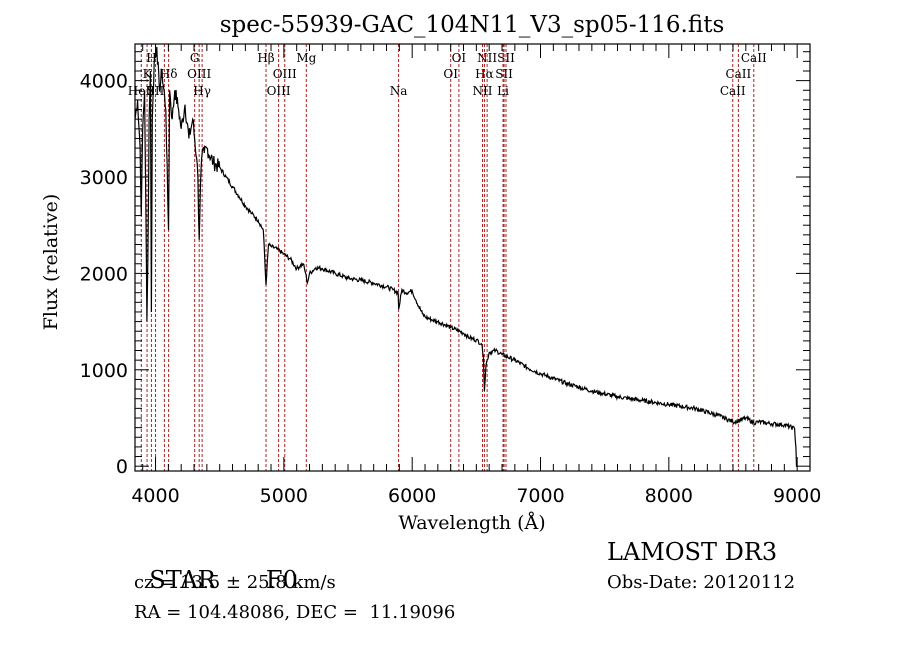 The width and height of the screenshot is (900, 649). What do you see at coordinates (155, 496) in the screenshot?
I see `x-tick-label: 4000` at bounding box center [155, 496].